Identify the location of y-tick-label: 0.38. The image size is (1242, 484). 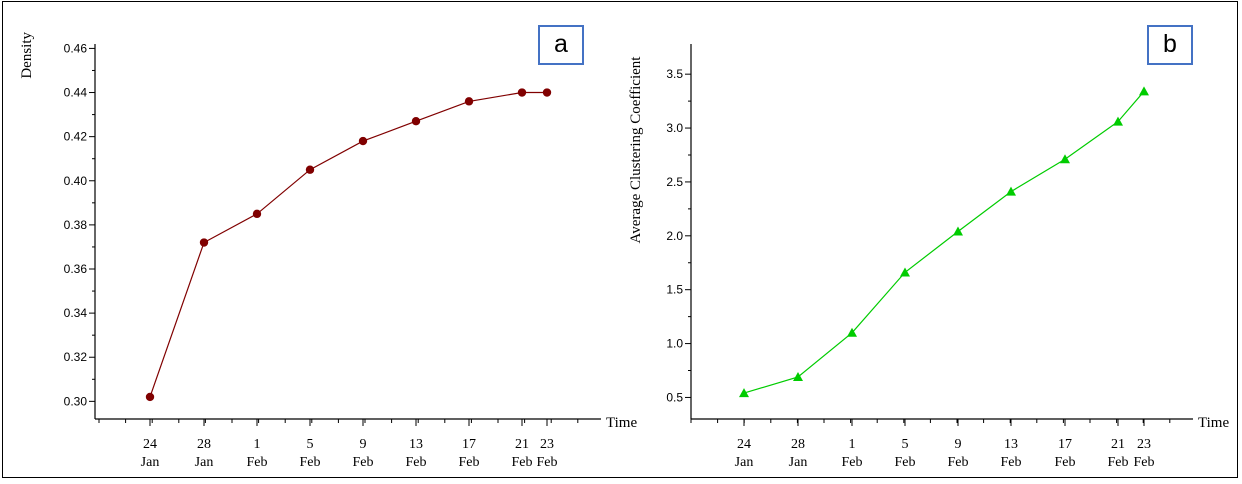
(76, 225).